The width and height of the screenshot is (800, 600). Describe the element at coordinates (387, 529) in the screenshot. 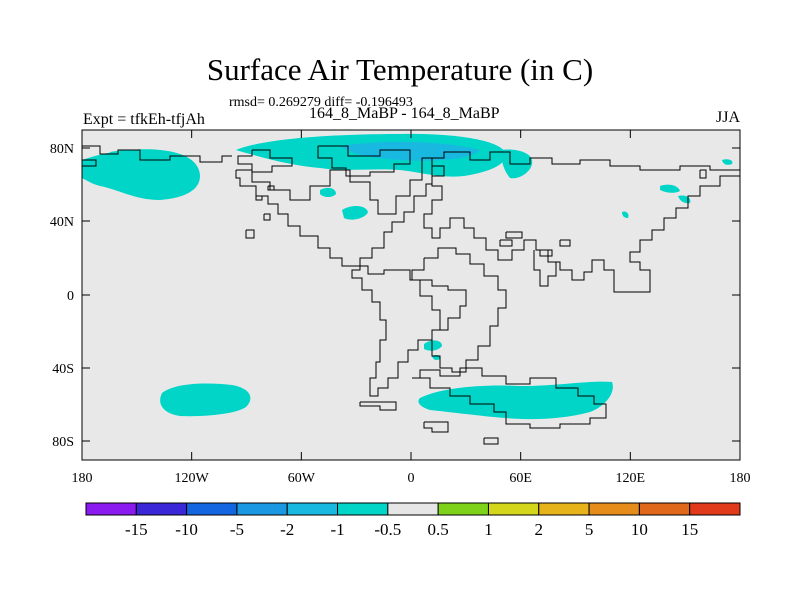

I see `colorbar-label: -0.5` at that location.